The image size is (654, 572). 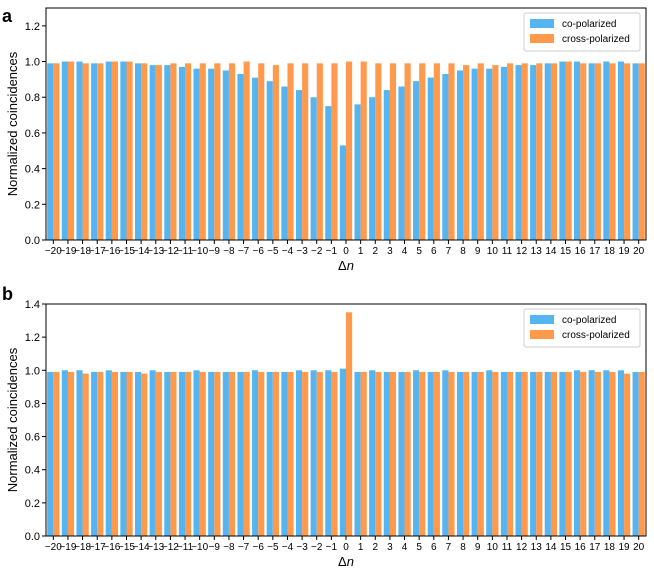 What do you see at coordinates (215, 547) in the screenshot?
I see `x-tick-label: −9` at bounding box center [215, 547].